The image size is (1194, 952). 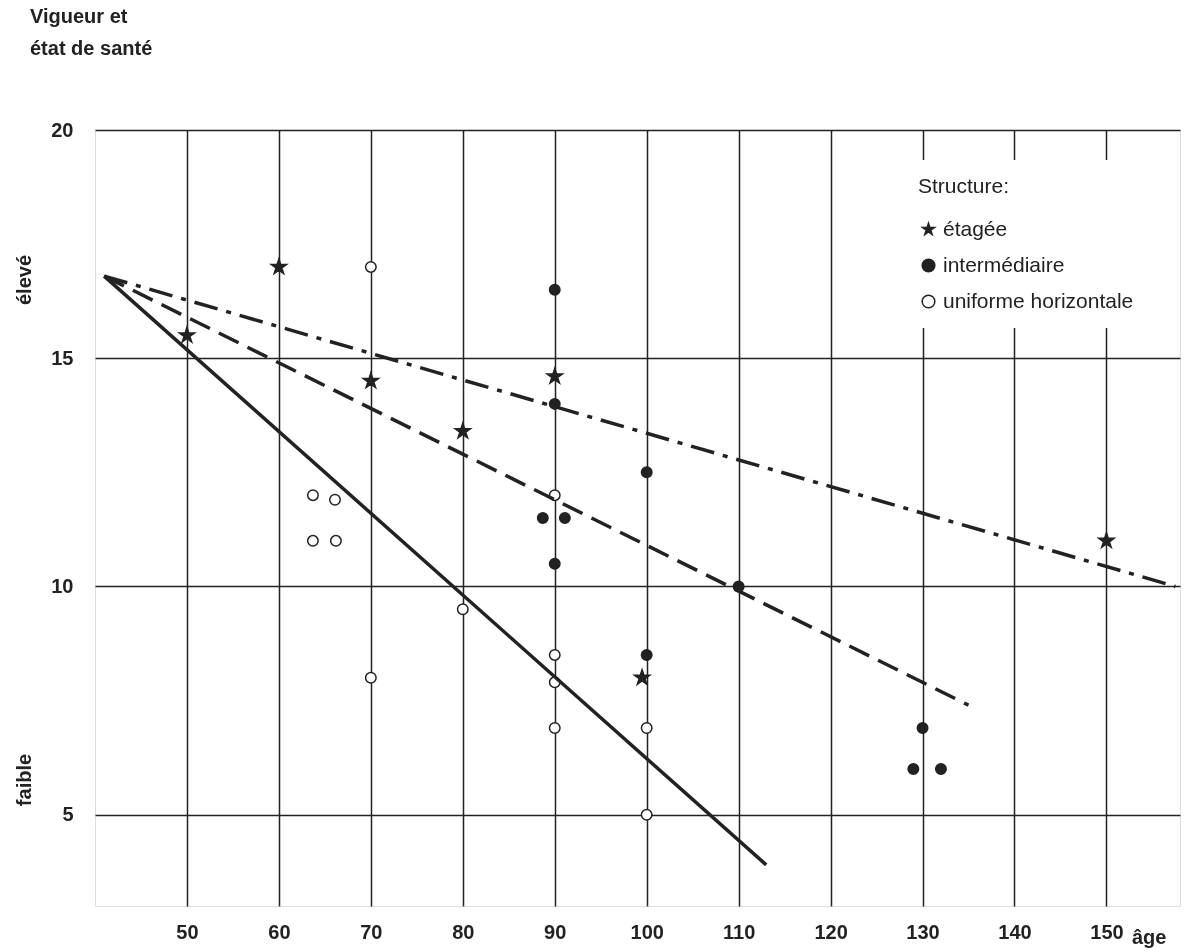 What do you see at coordinates (371, 931) in the screenshot?
I see `x-tick-label: 70` at bounding box center [371, 931].